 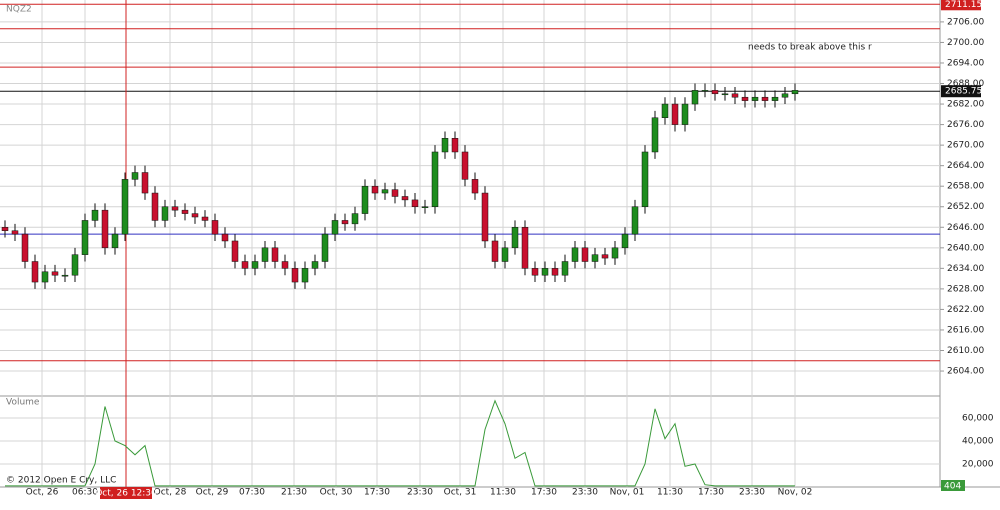 What do you see at coordinates (294, 493) in the screenshot?
I see `x-tick-label: 21:30` at bounding box center [294, 493].